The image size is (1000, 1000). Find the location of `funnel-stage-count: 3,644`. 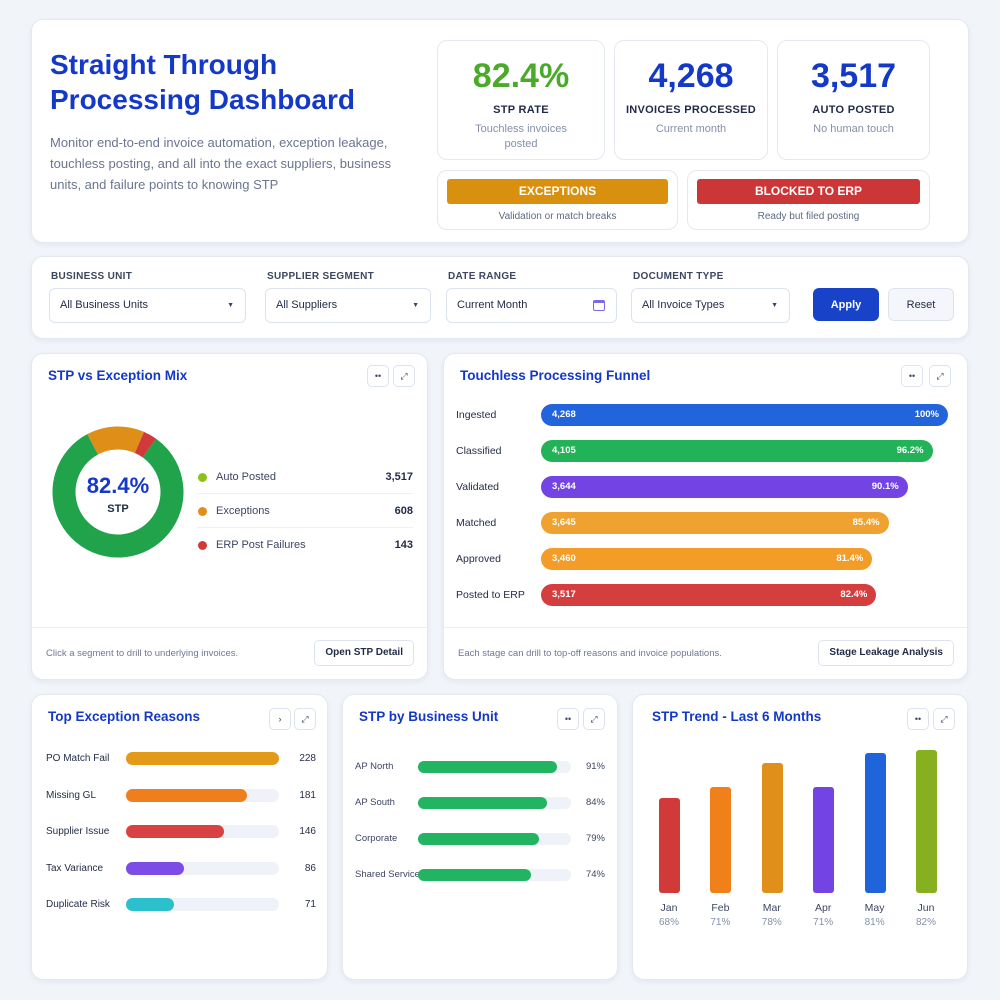

funnel-stage-count: 3,644 is located at coordinates (564, 486).